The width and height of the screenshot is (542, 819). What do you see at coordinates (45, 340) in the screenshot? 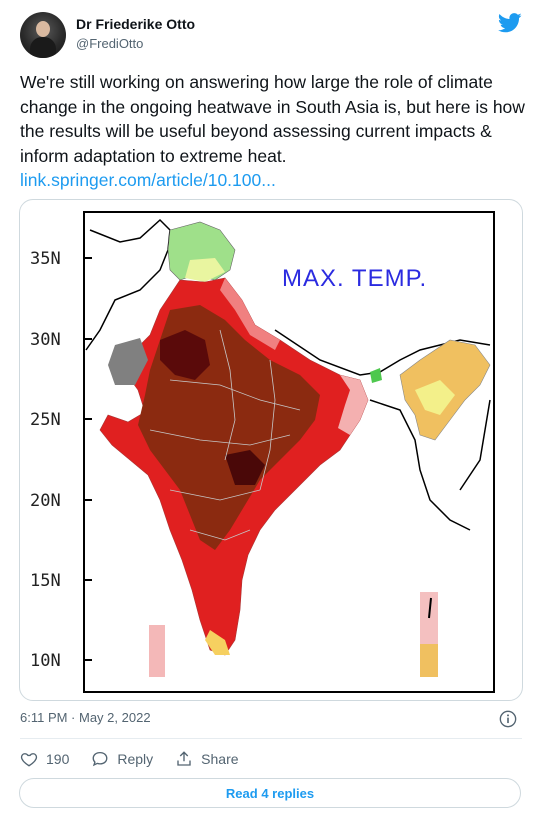
I see `lat-label-30n: 30N` at bounding box center [45, 340].